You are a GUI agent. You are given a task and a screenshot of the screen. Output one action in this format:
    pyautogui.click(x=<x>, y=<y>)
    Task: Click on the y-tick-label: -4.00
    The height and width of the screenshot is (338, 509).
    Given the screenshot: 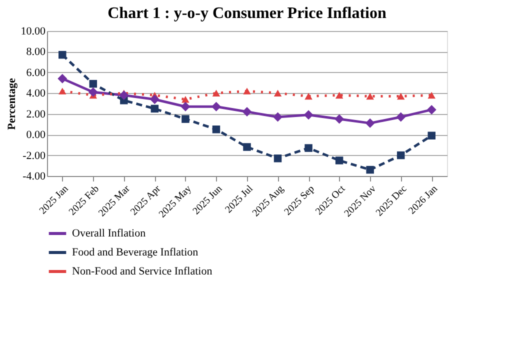 What is the action you would take?
    pyautogui.click(x=34, y=176)
    